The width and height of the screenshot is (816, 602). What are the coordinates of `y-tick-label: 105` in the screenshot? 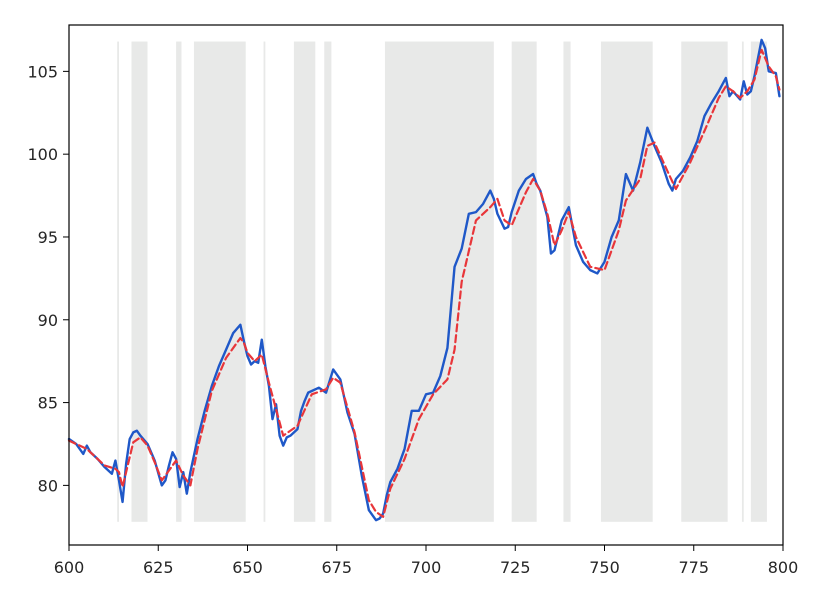 It's located at (42, 71).